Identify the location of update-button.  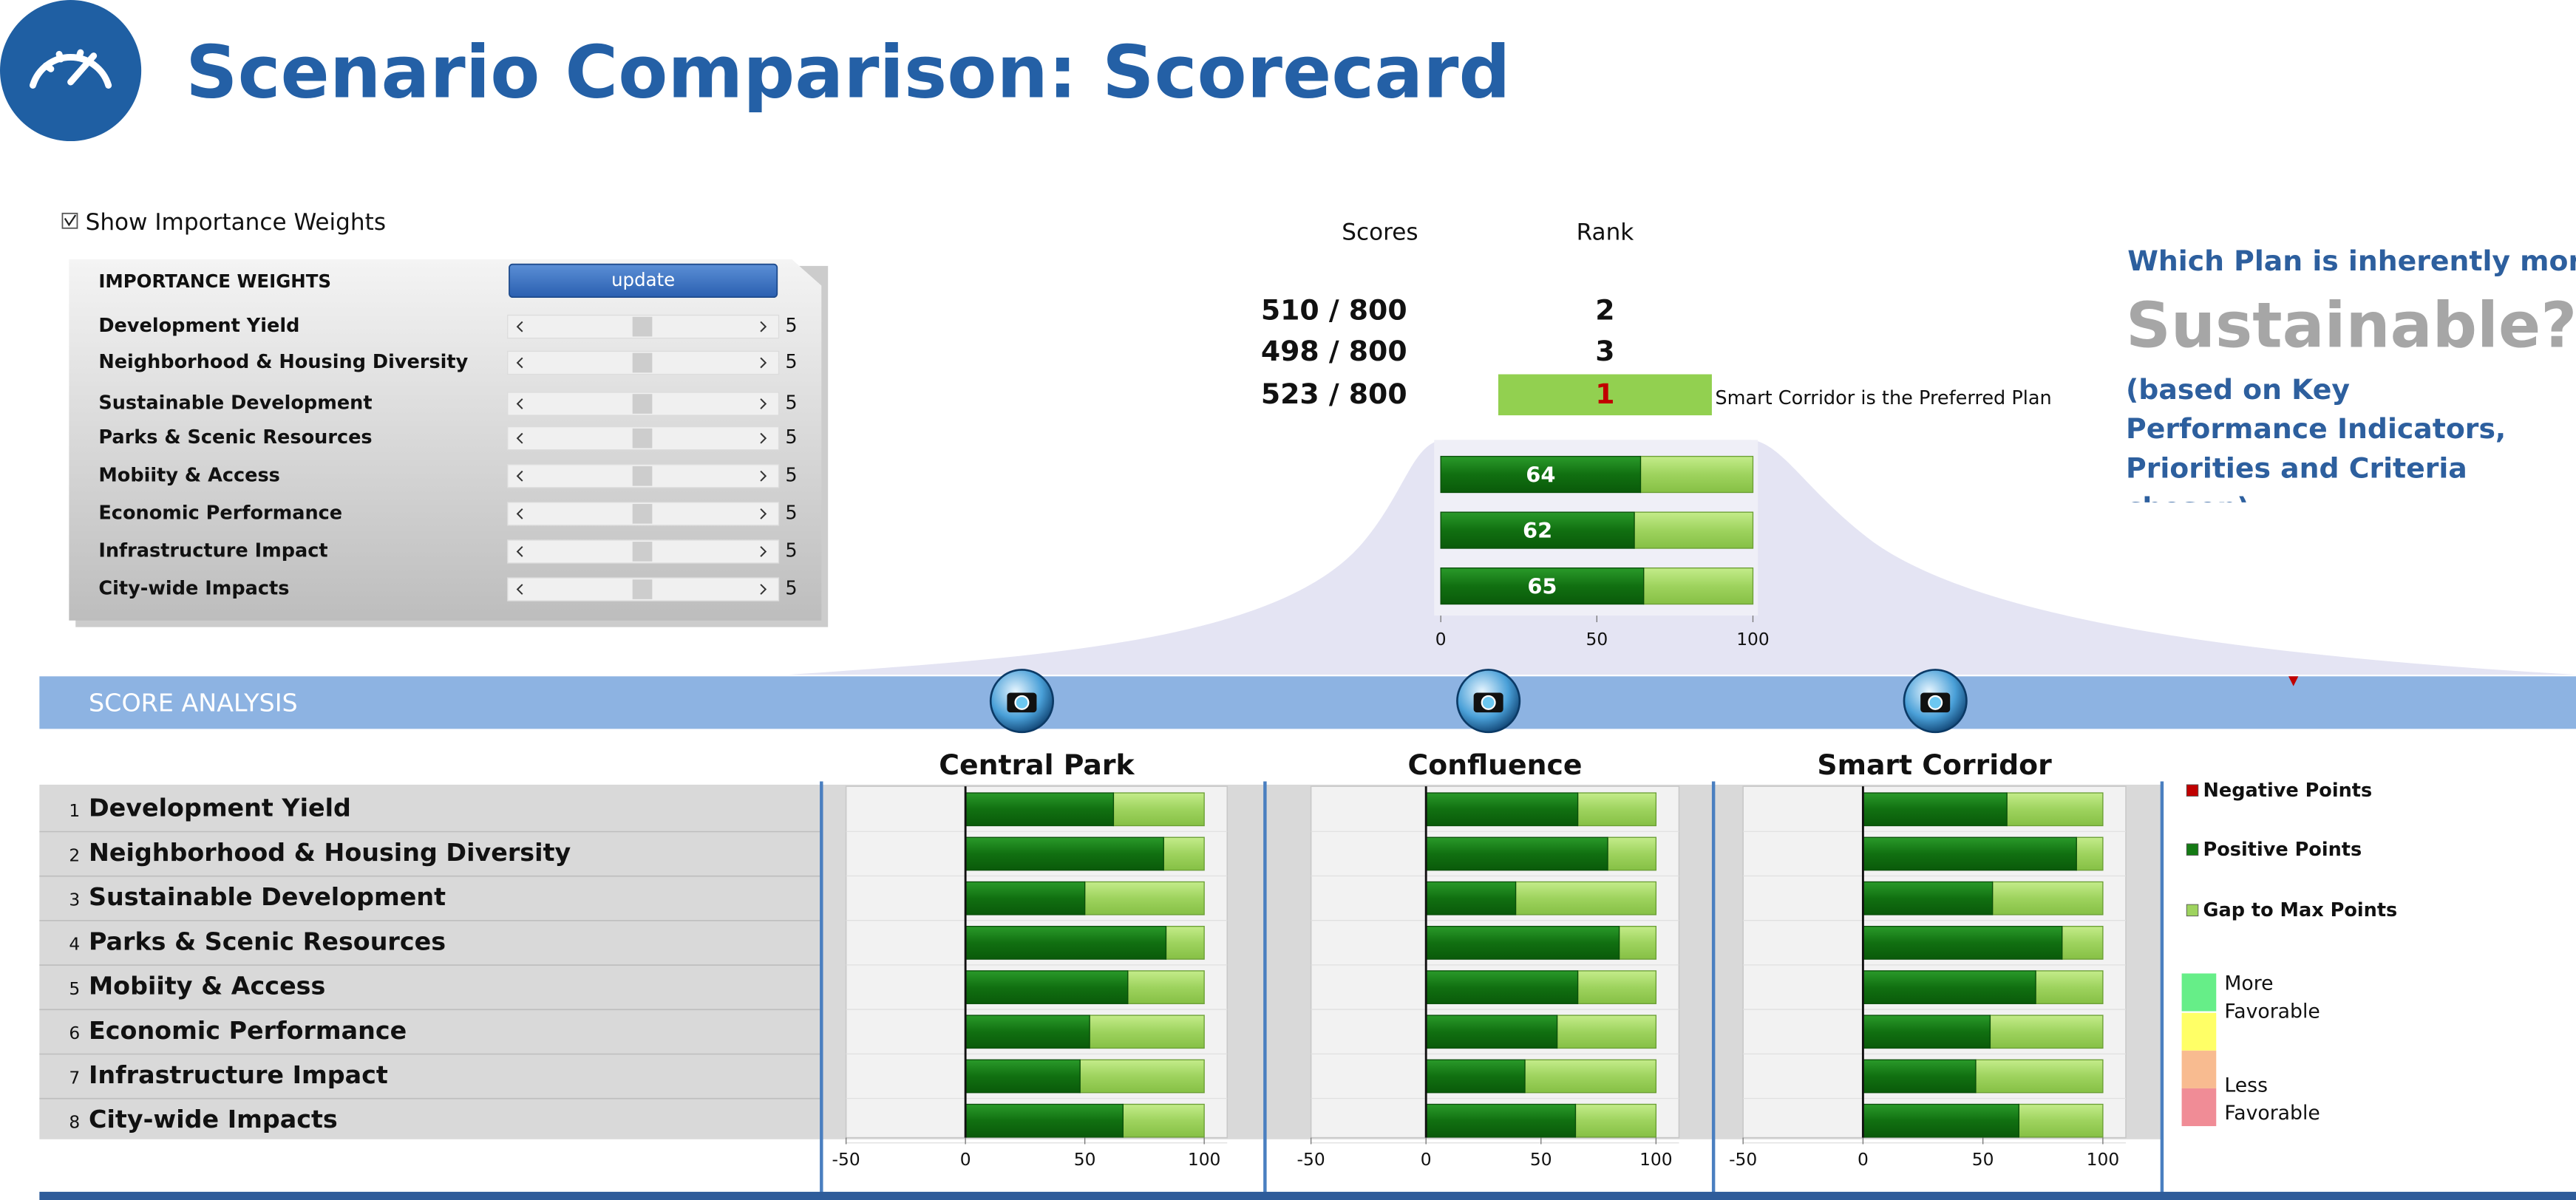
(643, 281).